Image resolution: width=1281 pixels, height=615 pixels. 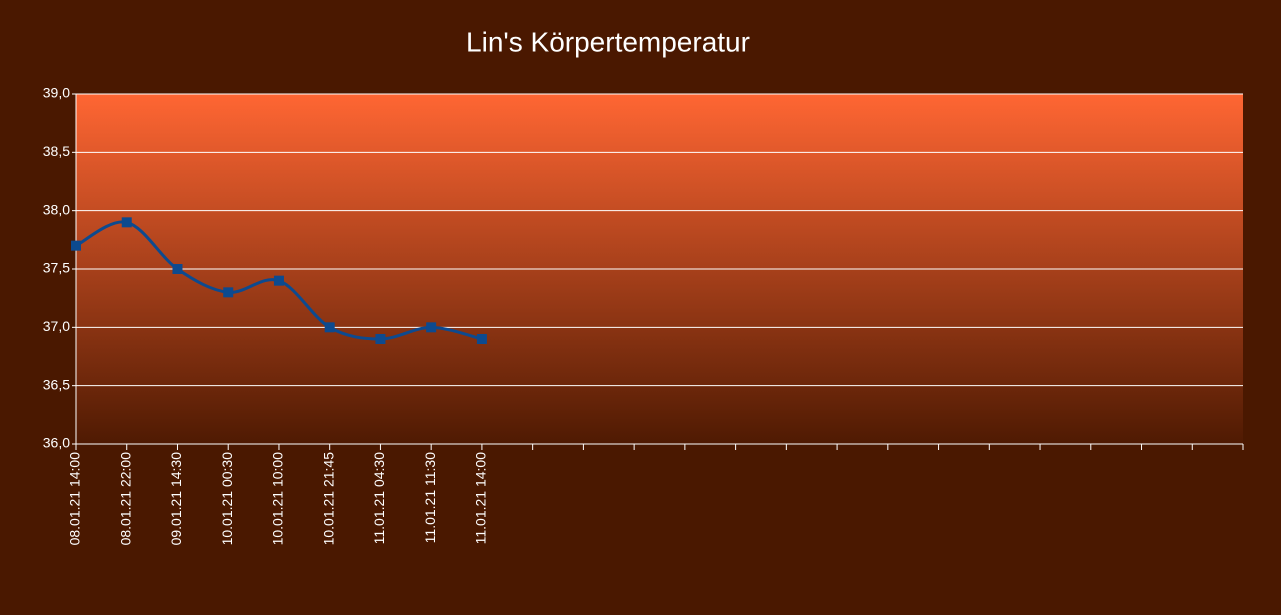 I want to click on x-tick-label: 11.01.21 11:30, so click(x=430, y=498).